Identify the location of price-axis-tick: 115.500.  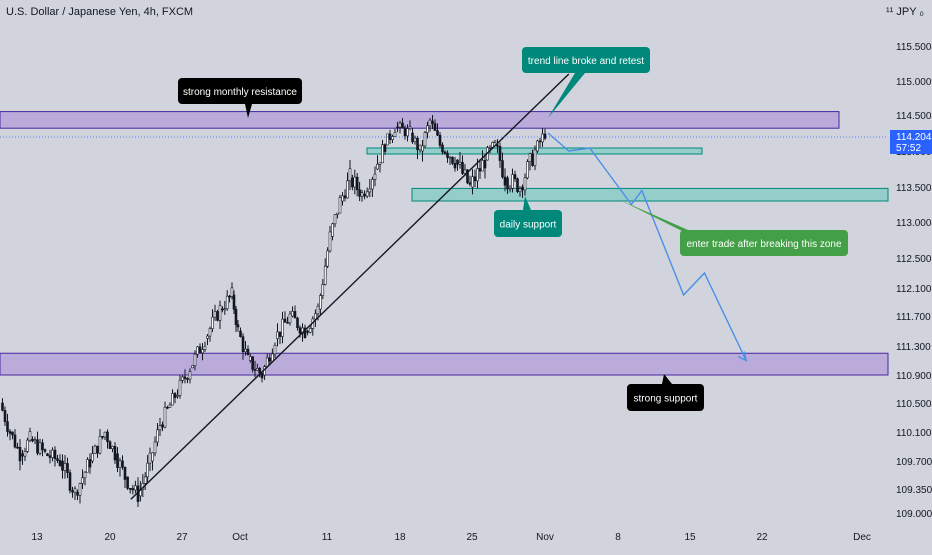
(914, 47).